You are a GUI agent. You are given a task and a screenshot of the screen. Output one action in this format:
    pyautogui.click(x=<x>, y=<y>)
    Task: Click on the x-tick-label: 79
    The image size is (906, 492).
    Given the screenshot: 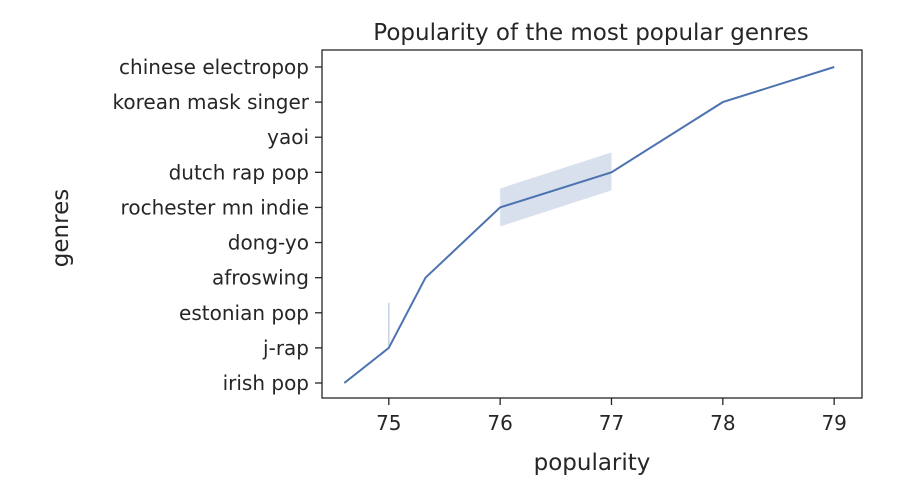 What is the action you would take?
    pyautogui.click(x=833, y=423)
    